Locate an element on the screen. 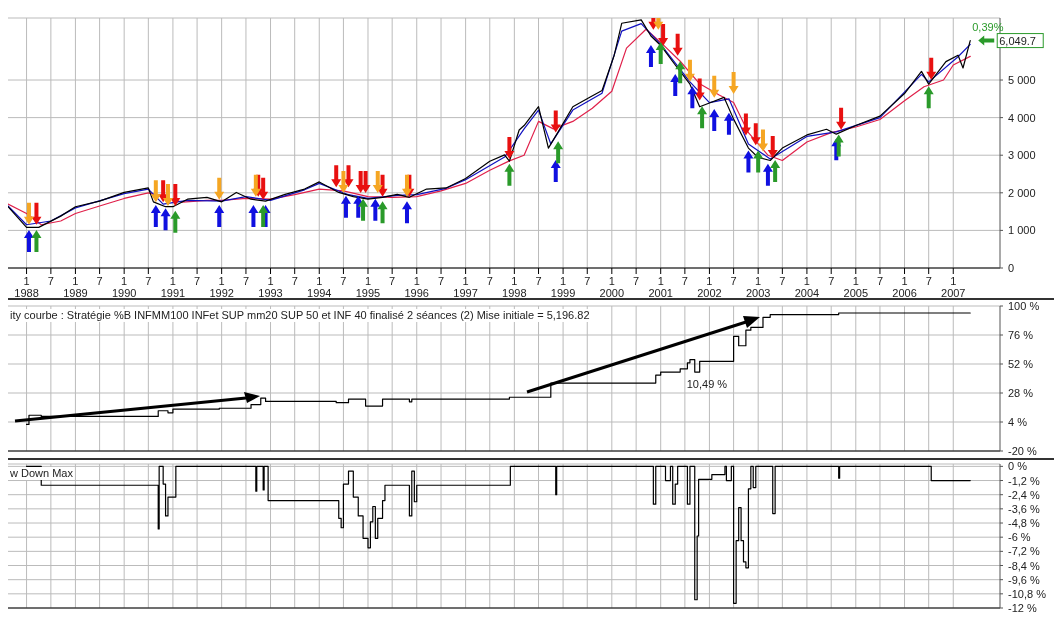 The image size is (1062, 619). y-tick-label: 0 % is located at coordinates (1018, 466).